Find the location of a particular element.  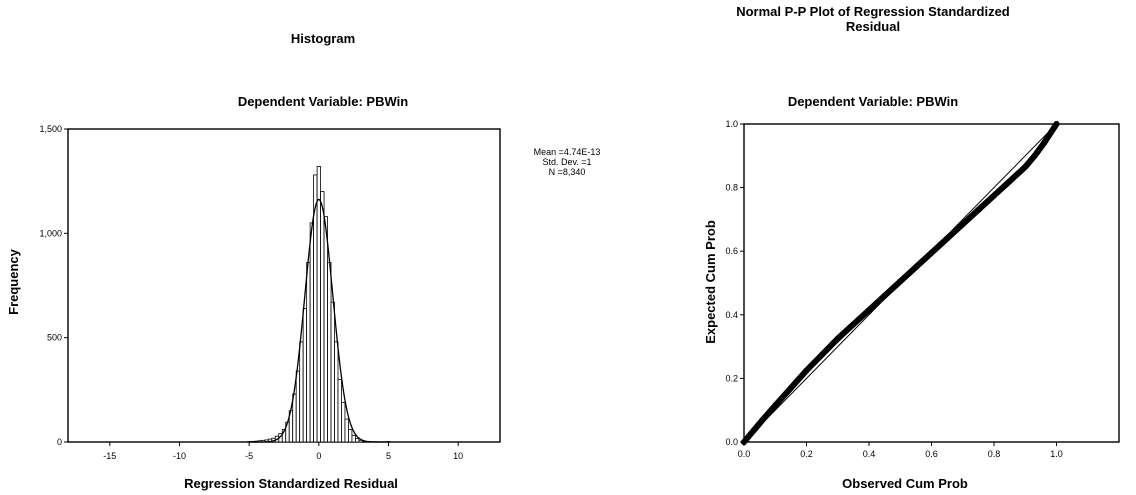

stats-n: N =8,340 is located at coordinates (567, 172).